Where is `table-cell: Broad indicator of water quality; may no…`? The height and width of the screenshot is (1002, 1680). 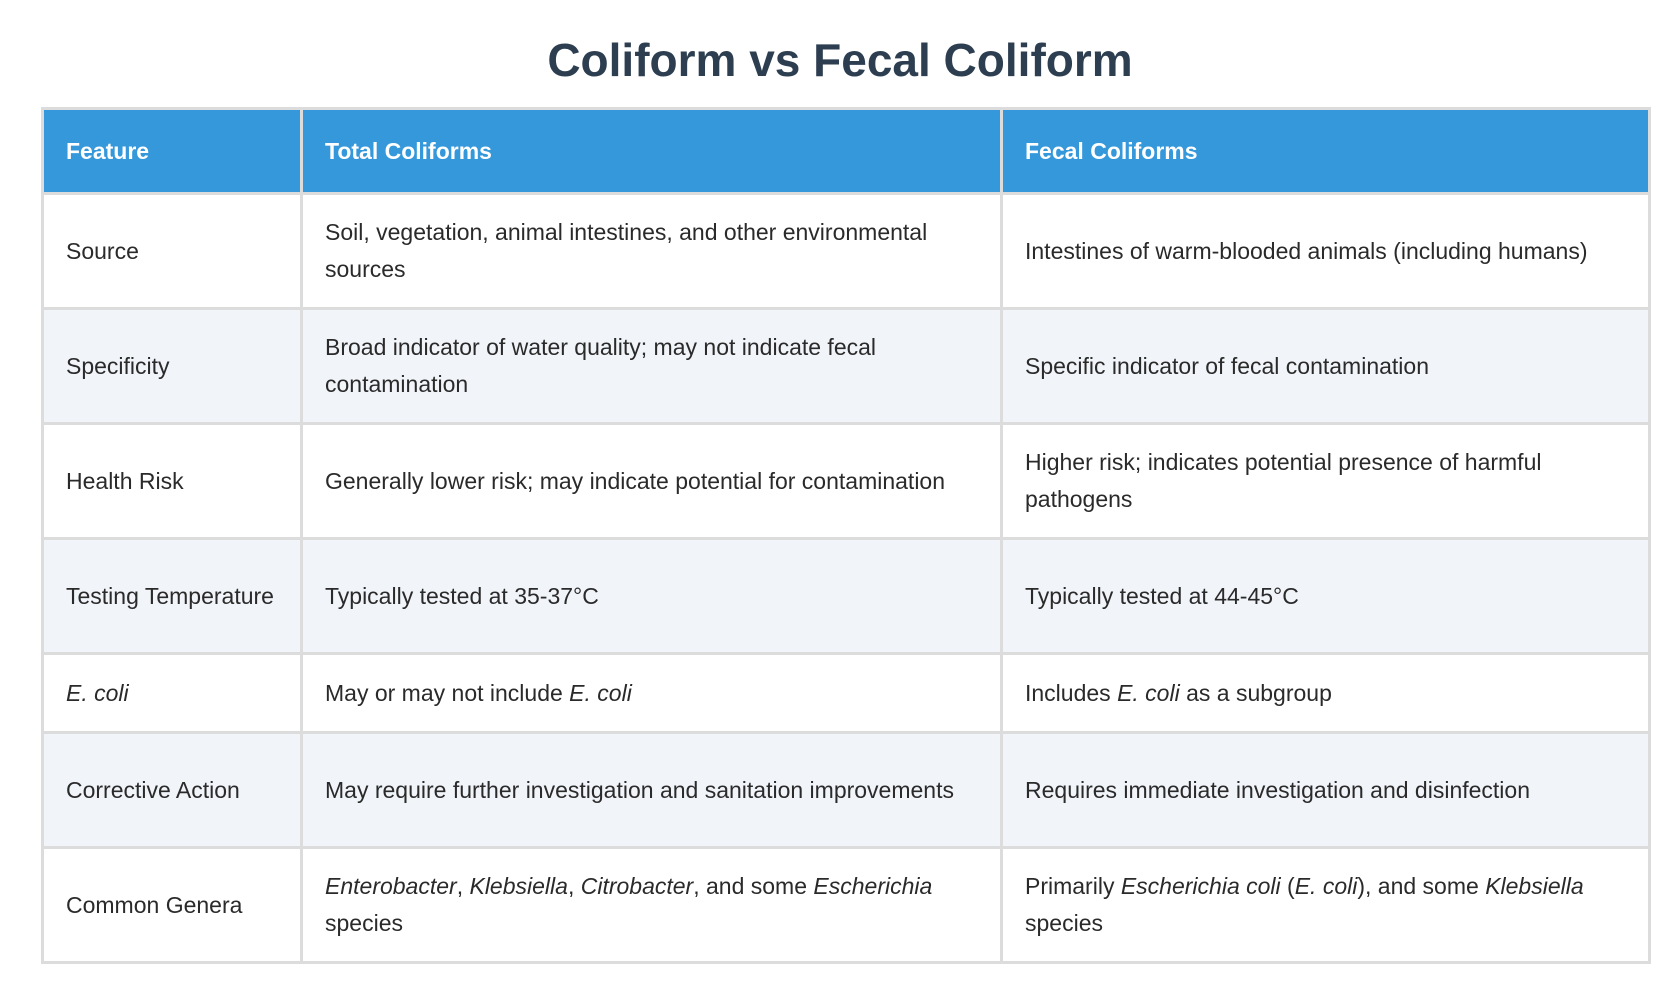 table-cell: Broad indicator of water quality; may no… is located at coordinates (651, 366).